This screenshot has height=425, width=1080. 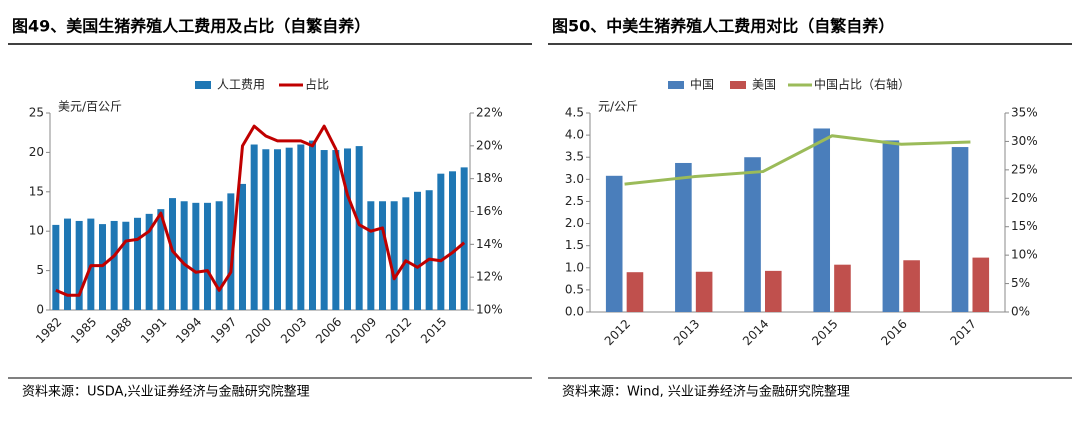 I want to click on x-tick-label: 1988, so click(x=118, y=330).